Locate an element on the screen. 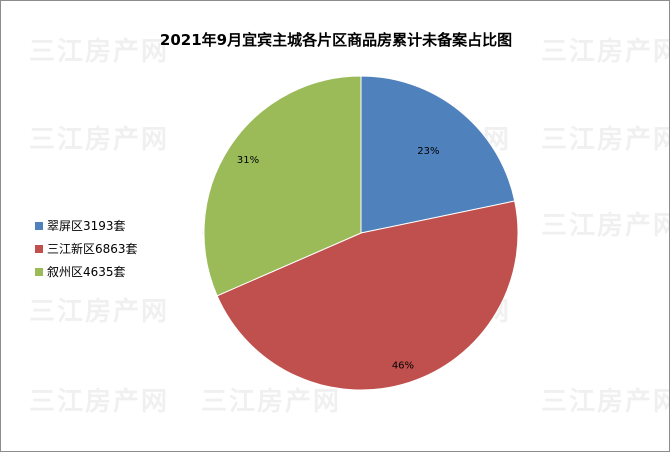 This screenshot has height=452, width=670. legend-item: 三江新区6863套 is located at coordinates (86, 248).